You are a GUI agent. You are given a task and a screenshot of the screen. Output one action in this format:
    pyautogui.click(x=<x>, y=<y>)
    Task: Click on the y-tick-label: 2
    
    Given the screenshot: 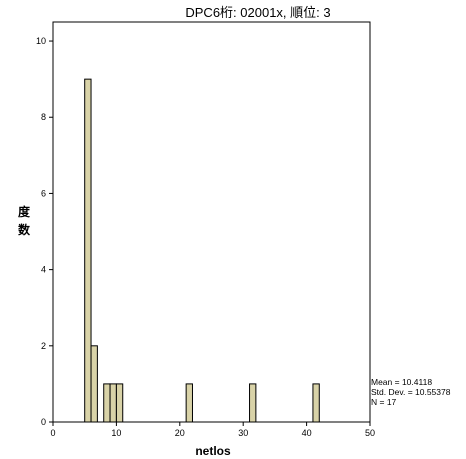 What is the action you would take?
    pyautogui.click(x=43, y=346)
    